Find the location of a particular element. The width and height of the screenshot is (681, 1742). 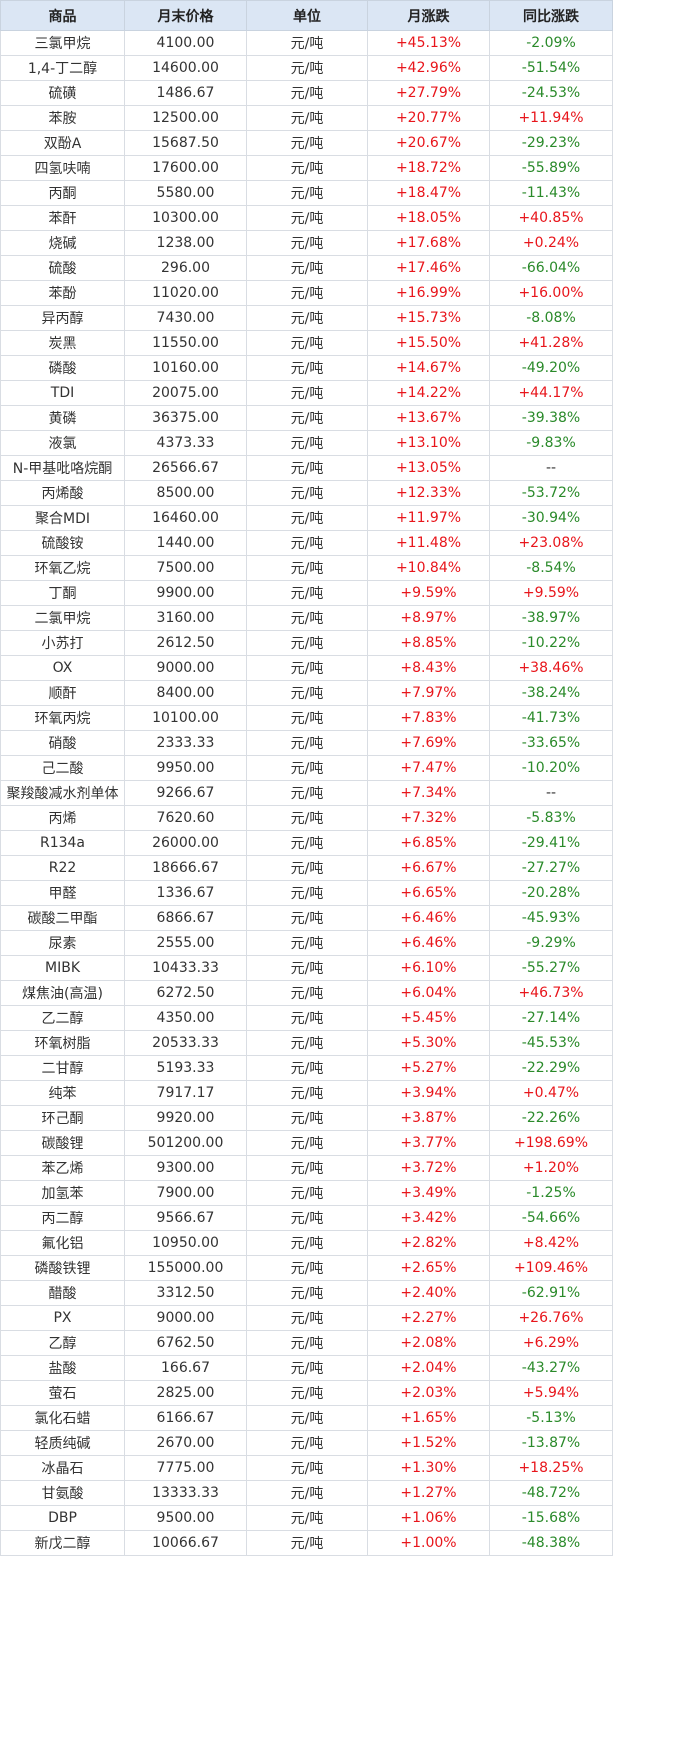

table-row: 二氯甲烷 3160.00 元/吨 +8.97% -38.97% is located at coordinates (306, 618).